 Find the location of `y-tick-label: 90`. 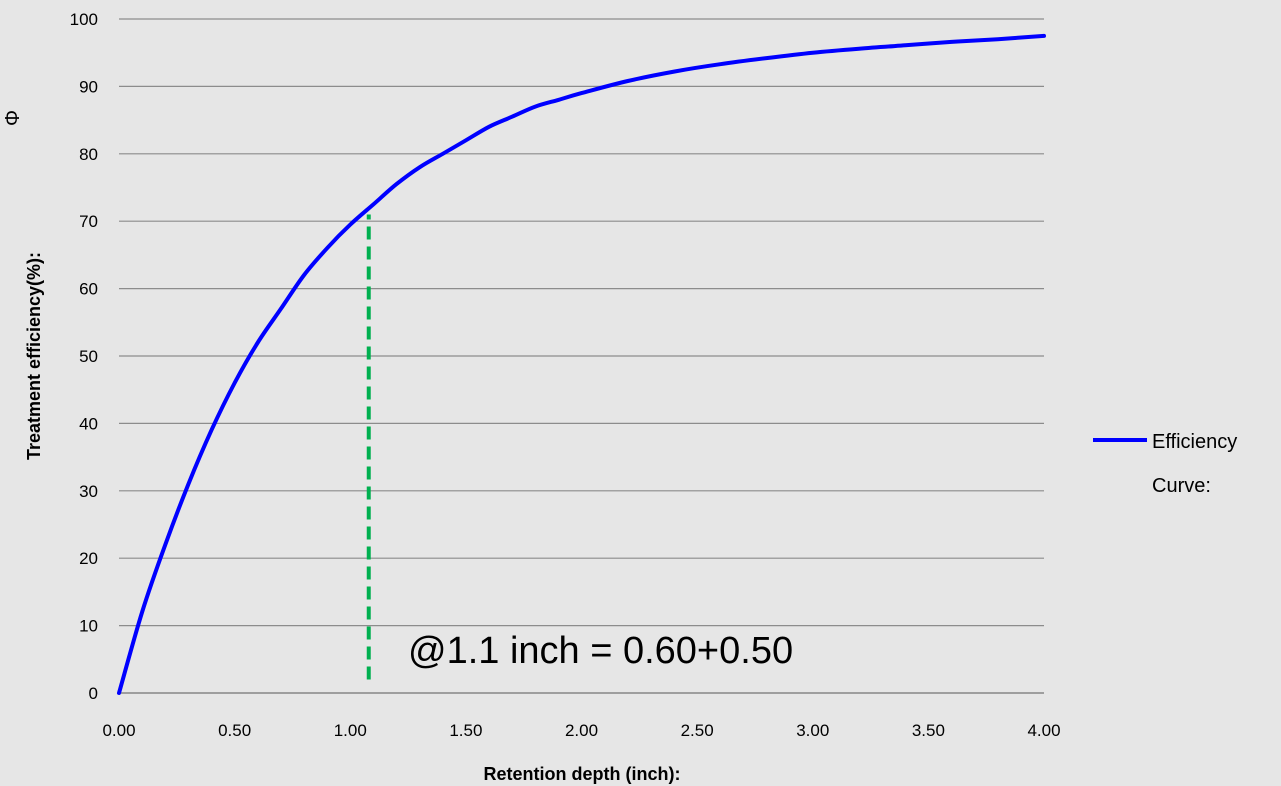

y-tick-label: 90 is located at coordinates (88, 86).